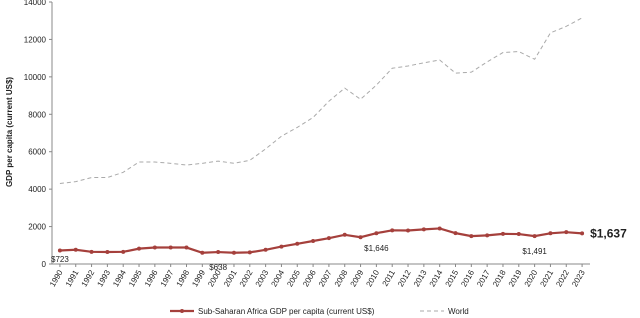 The height and width of the screenshot is (318, 640). What do you see at coordinates (198, 278) in the screenshot?
I see `x-tick-label: 1999` at bounding box center [198, 278].